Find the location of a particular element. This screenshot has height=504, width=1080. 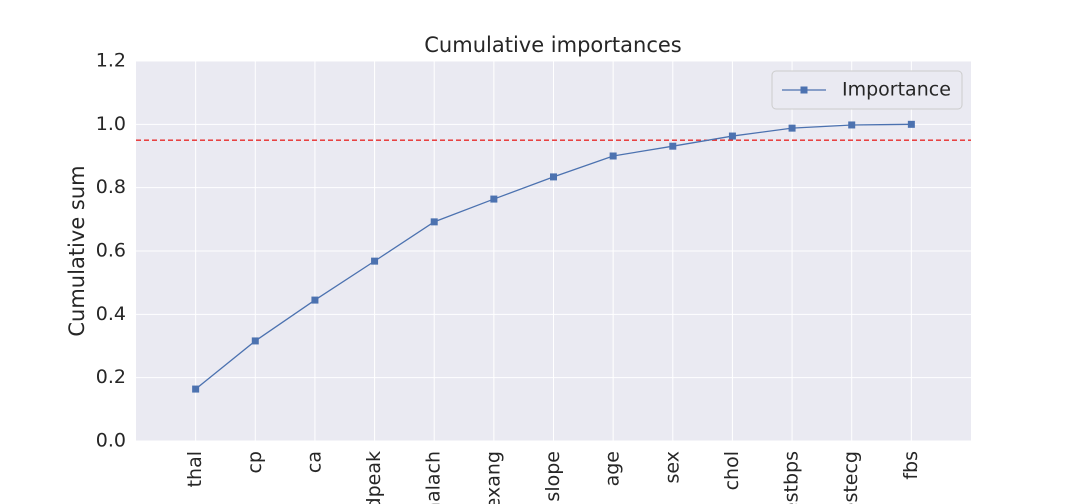

x-tick-label: sex is located at coordinates (672, 467).